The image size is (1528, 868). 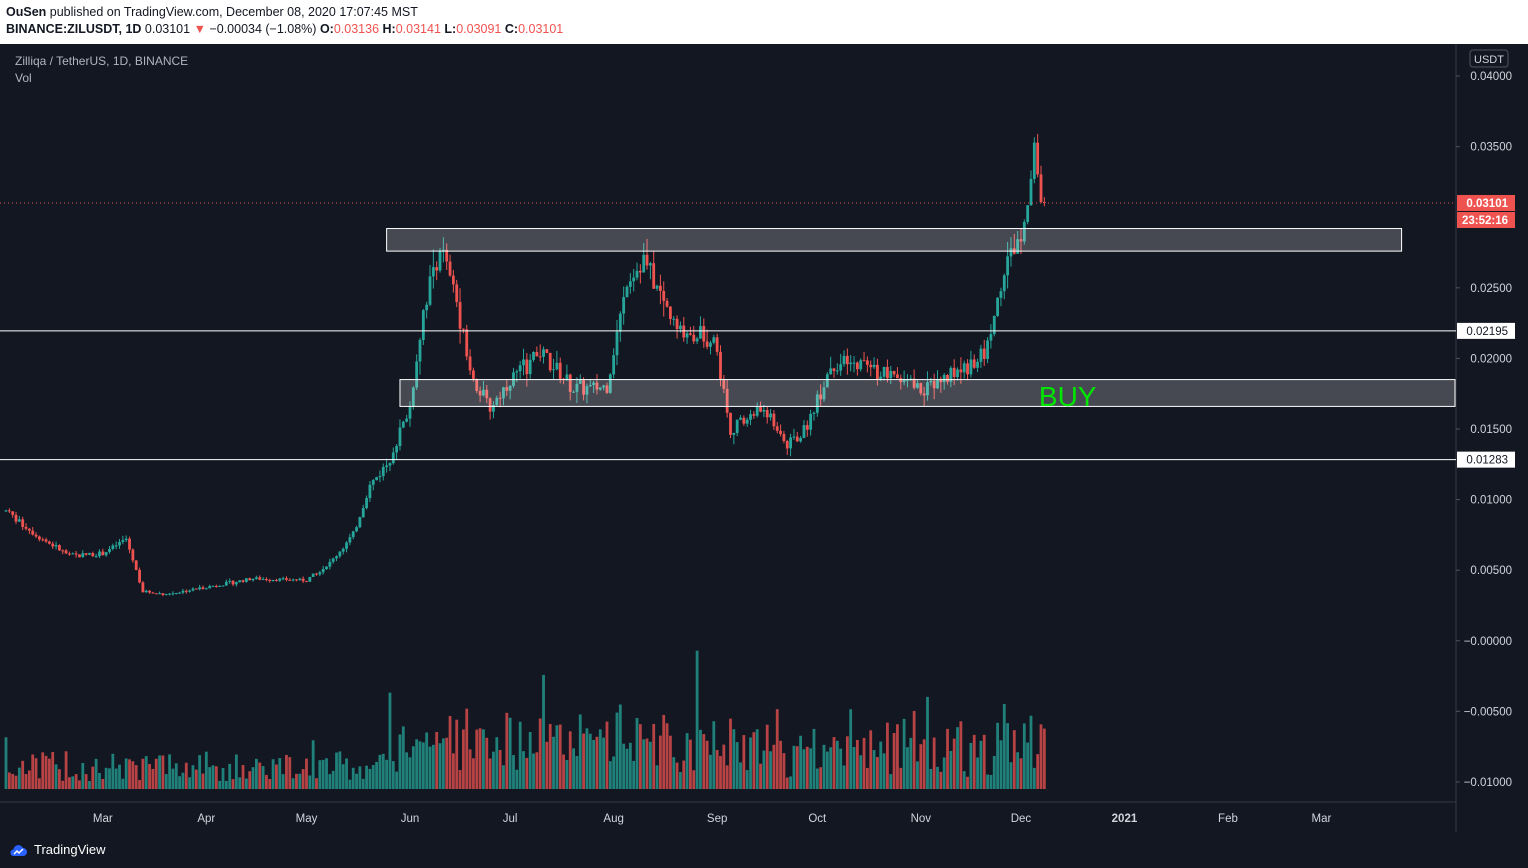 What do you see at coordinates (479, 29) in the screenshot?
I see `low-value: 0.03091` at bounding box center [479, 29].